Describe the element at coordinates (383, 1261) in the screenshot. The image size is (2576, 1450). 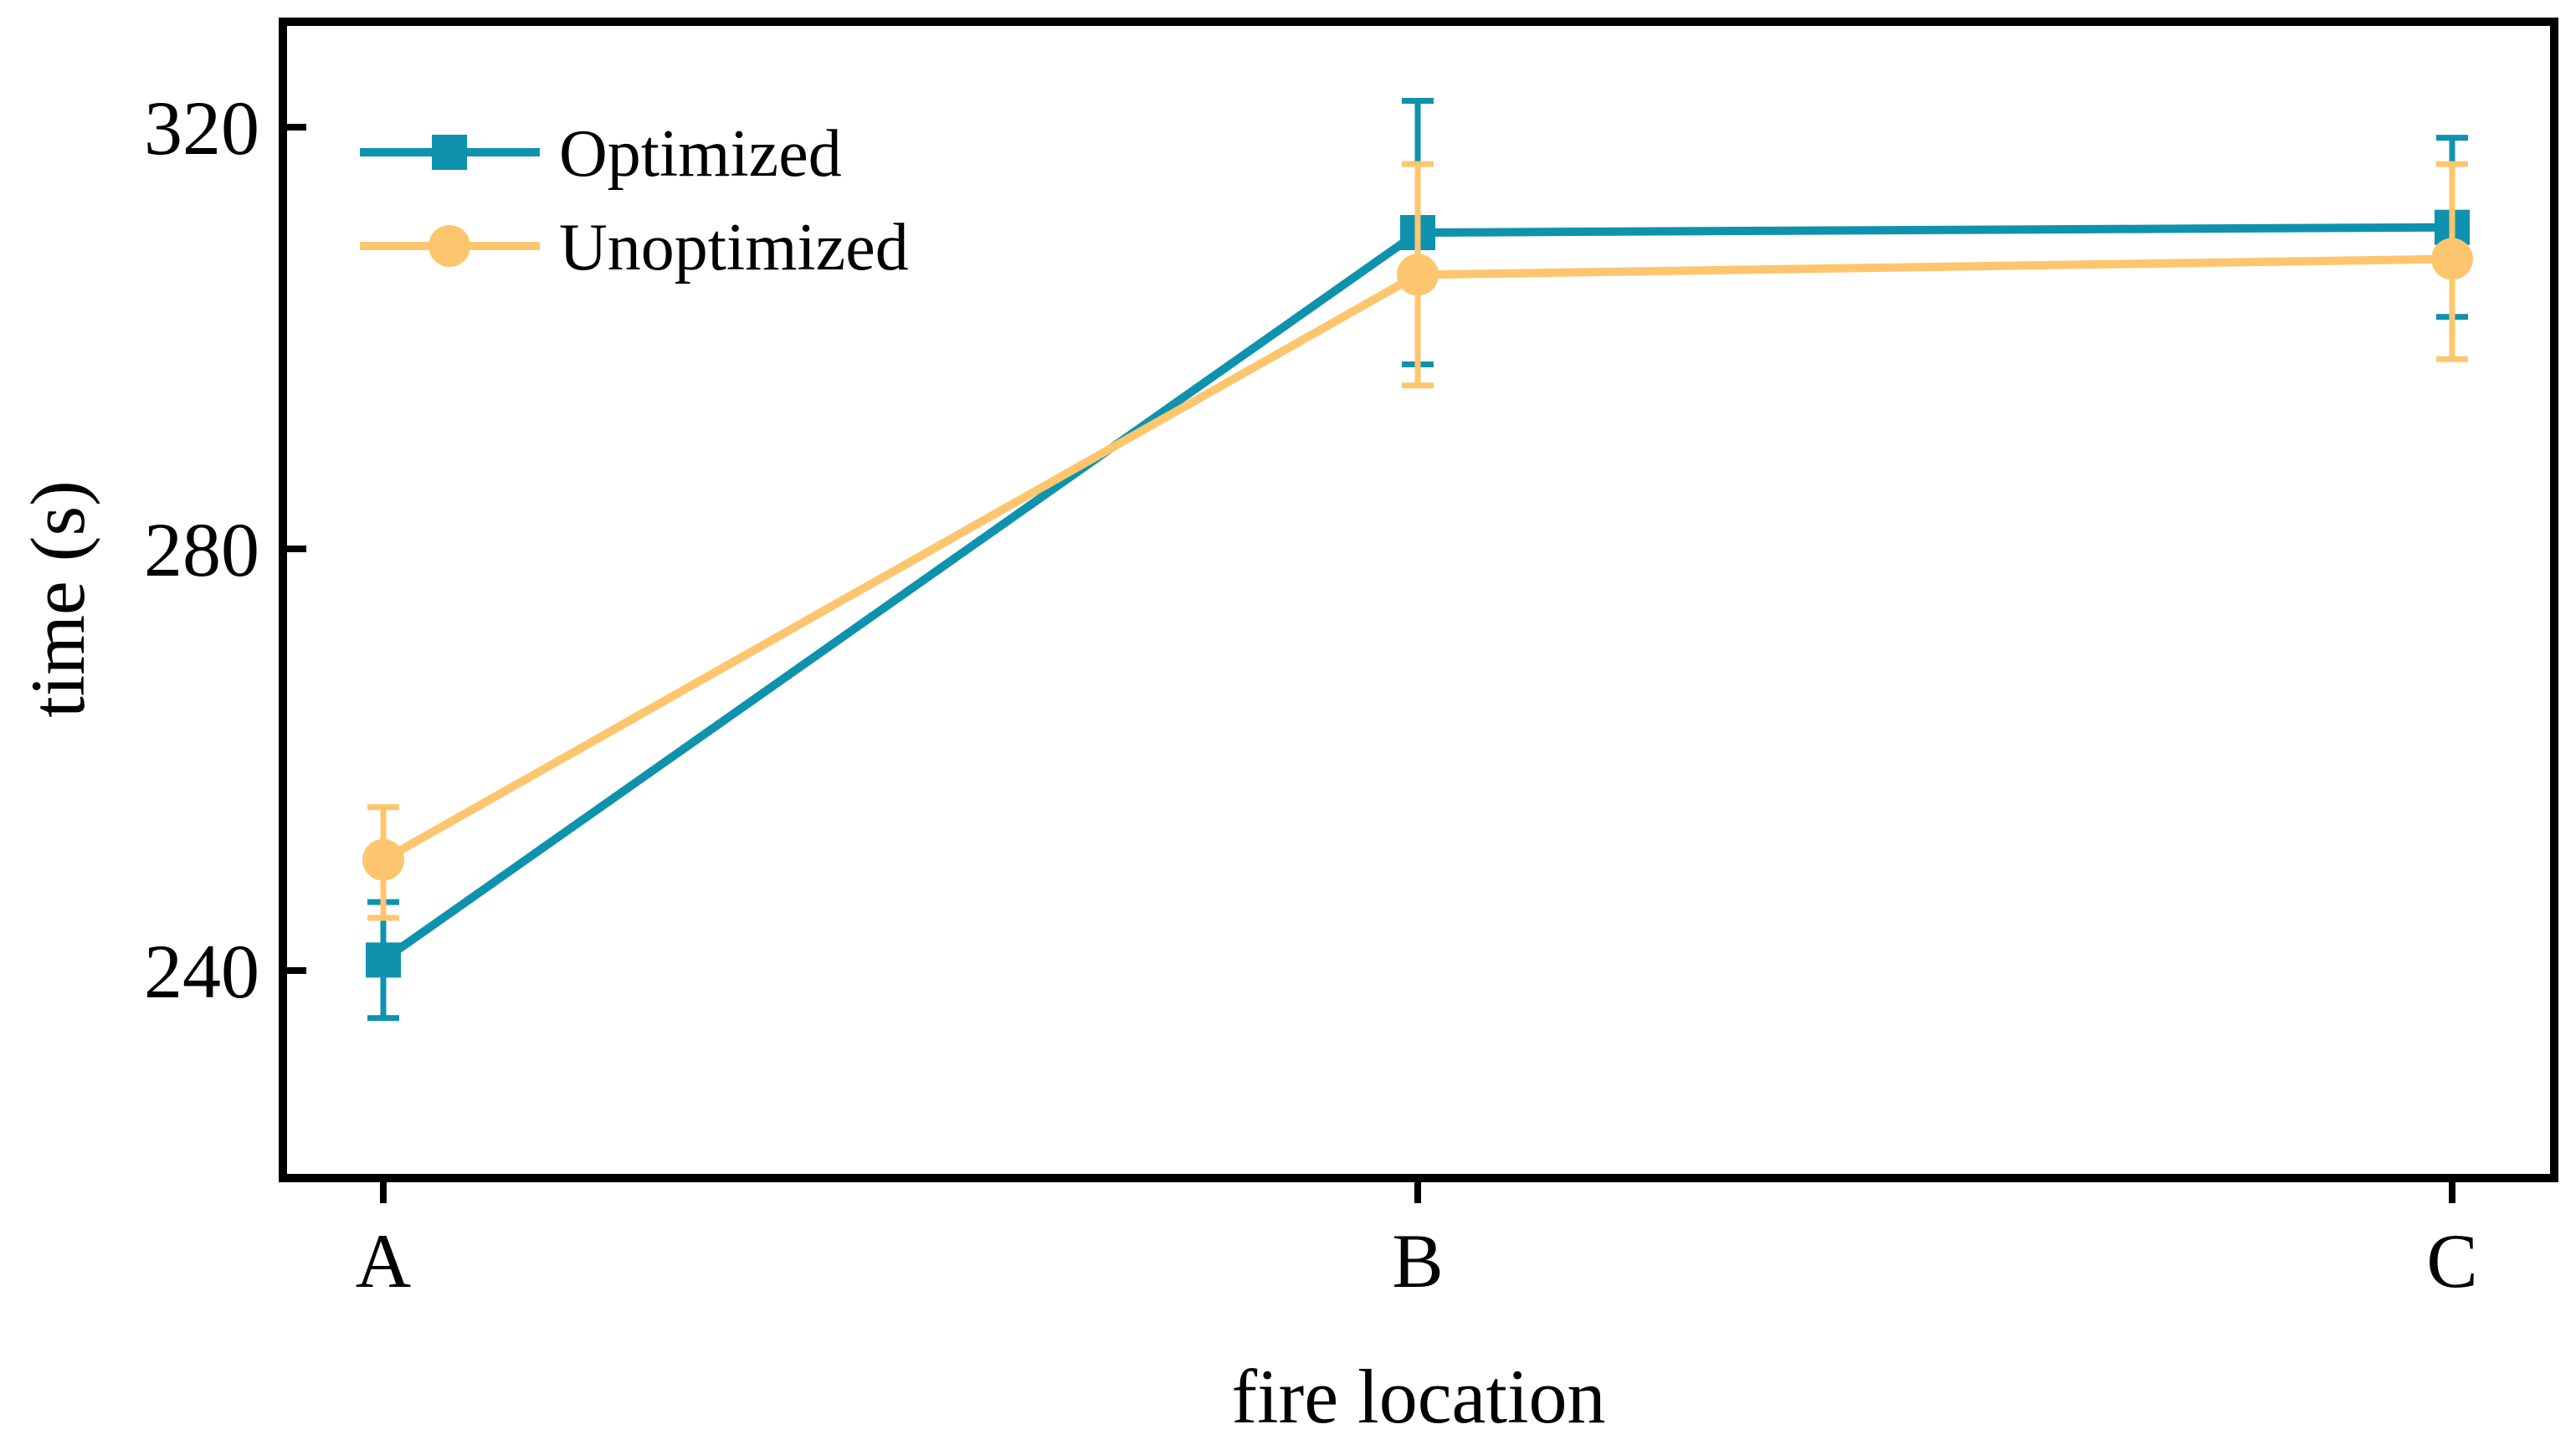
I see `x-tick-label-A: A` at that location.